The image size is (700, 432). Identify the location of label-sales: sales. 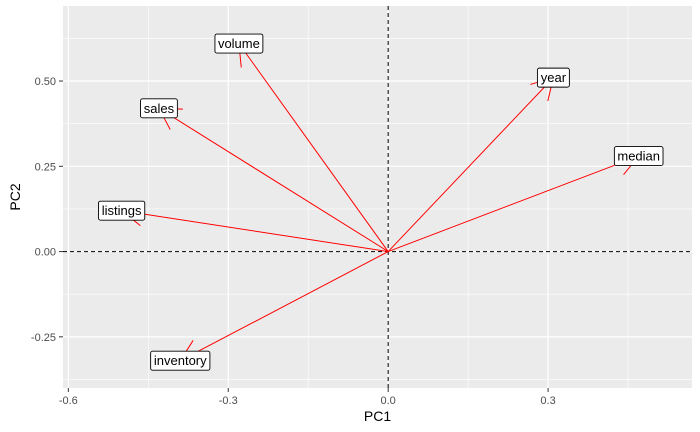
(159, 108).